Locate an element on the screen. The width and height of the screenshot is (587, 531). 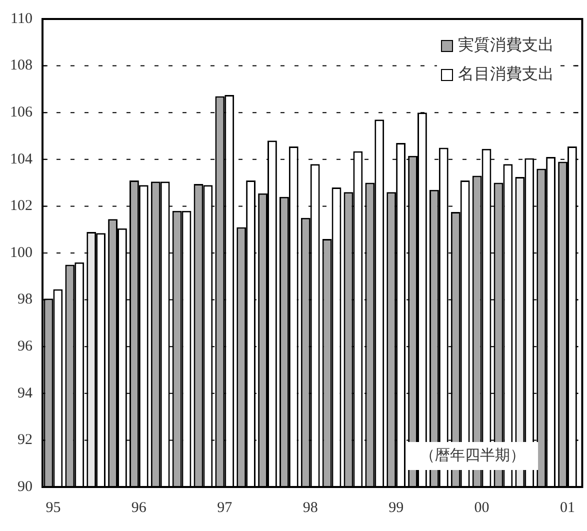
x-tick-label: 95 is located at coordinates (53, 508).